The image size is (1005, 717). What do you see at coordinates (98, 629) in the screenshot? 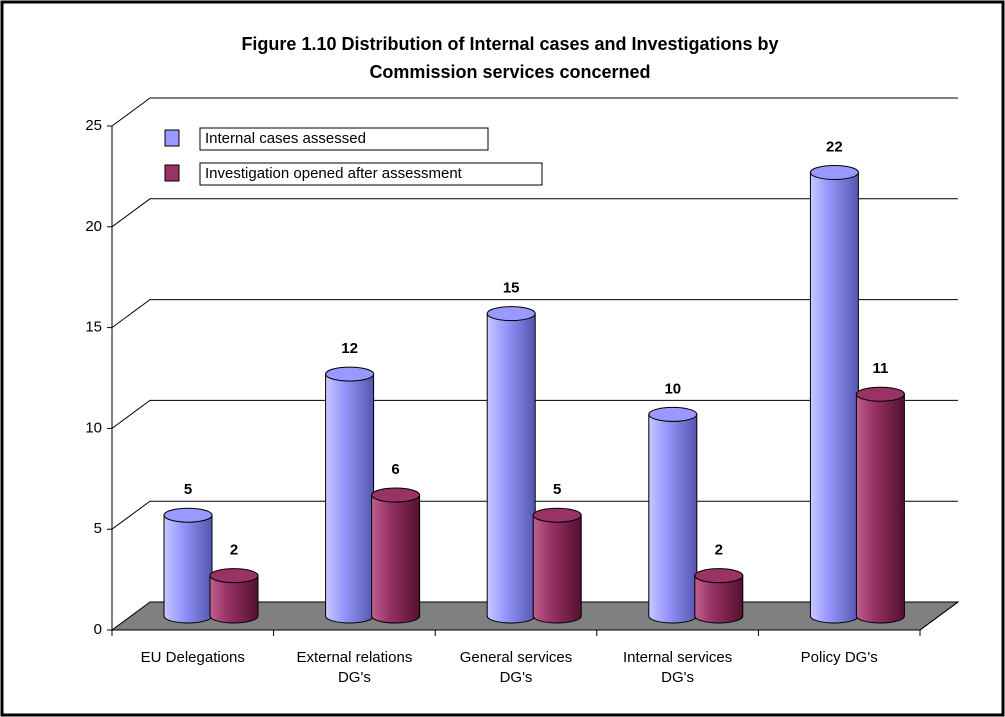
I see `y-tick-label: 0` at bounding box center [98, 629].